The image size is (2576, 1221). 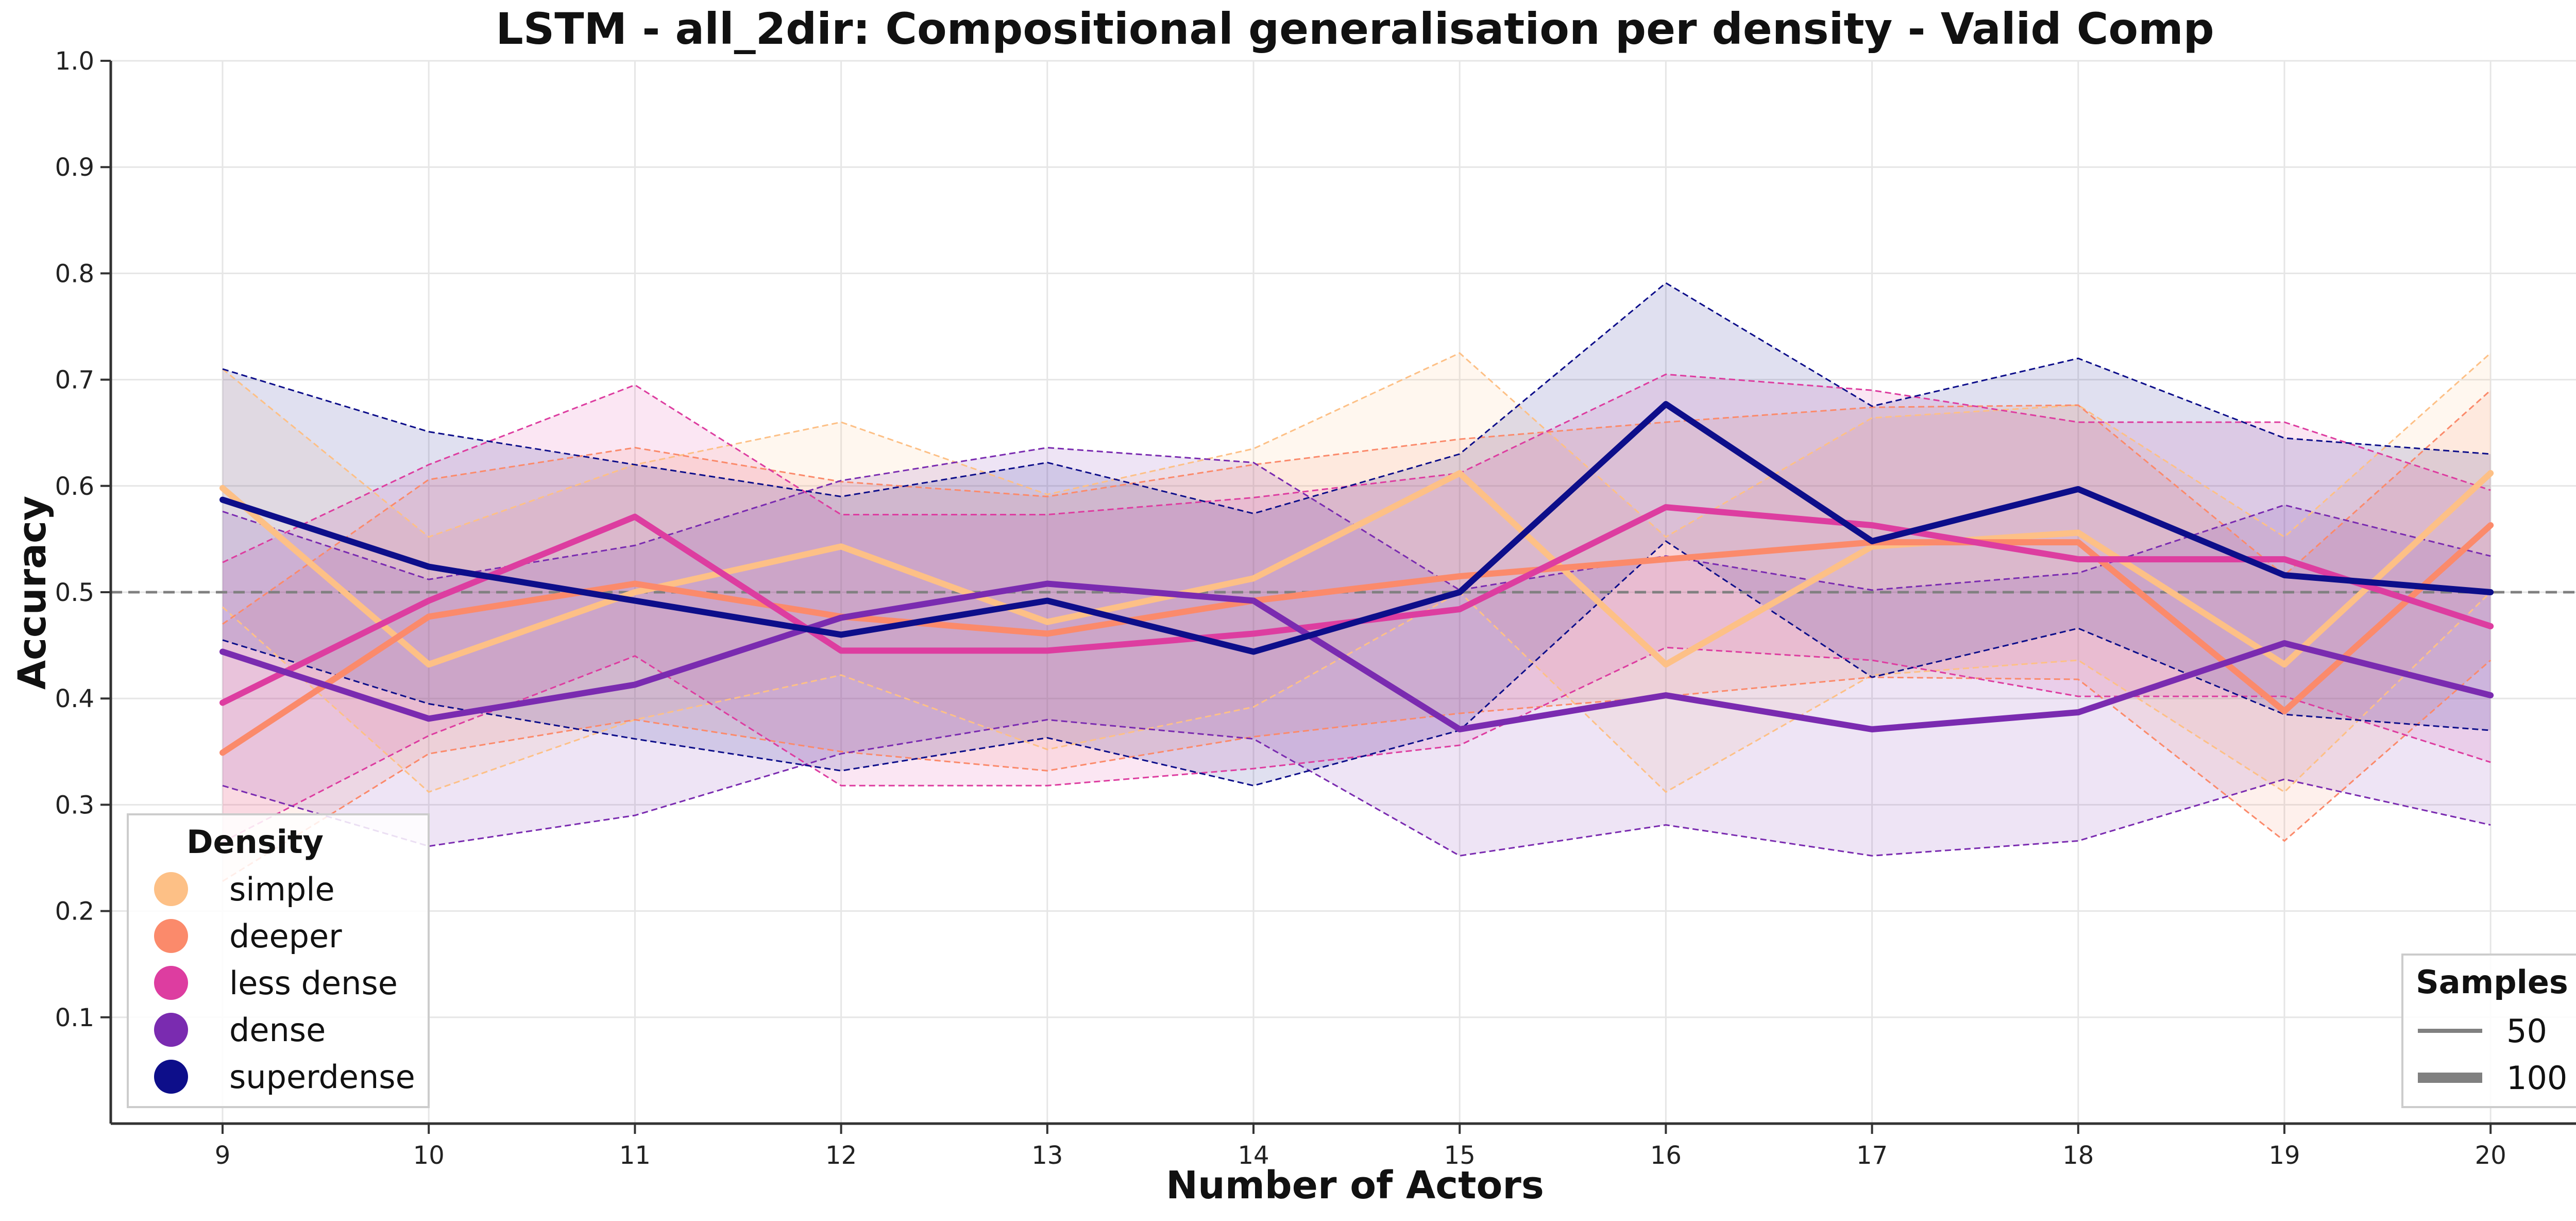 I want to click on x-tick-label: 17, so click(x=1872, y=1155).